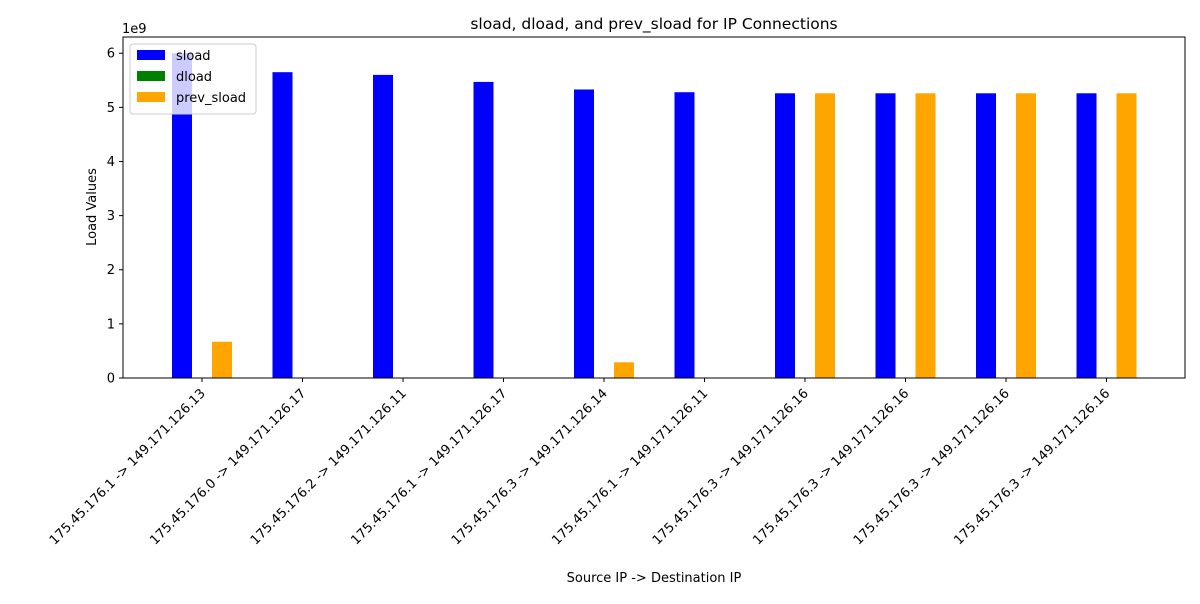 Image resolution: width=1200 pixels, height=604 pixels. I want to click on x-tick-label: 175.45.176.1 -> 149.171.126.17, so click(429, 467).